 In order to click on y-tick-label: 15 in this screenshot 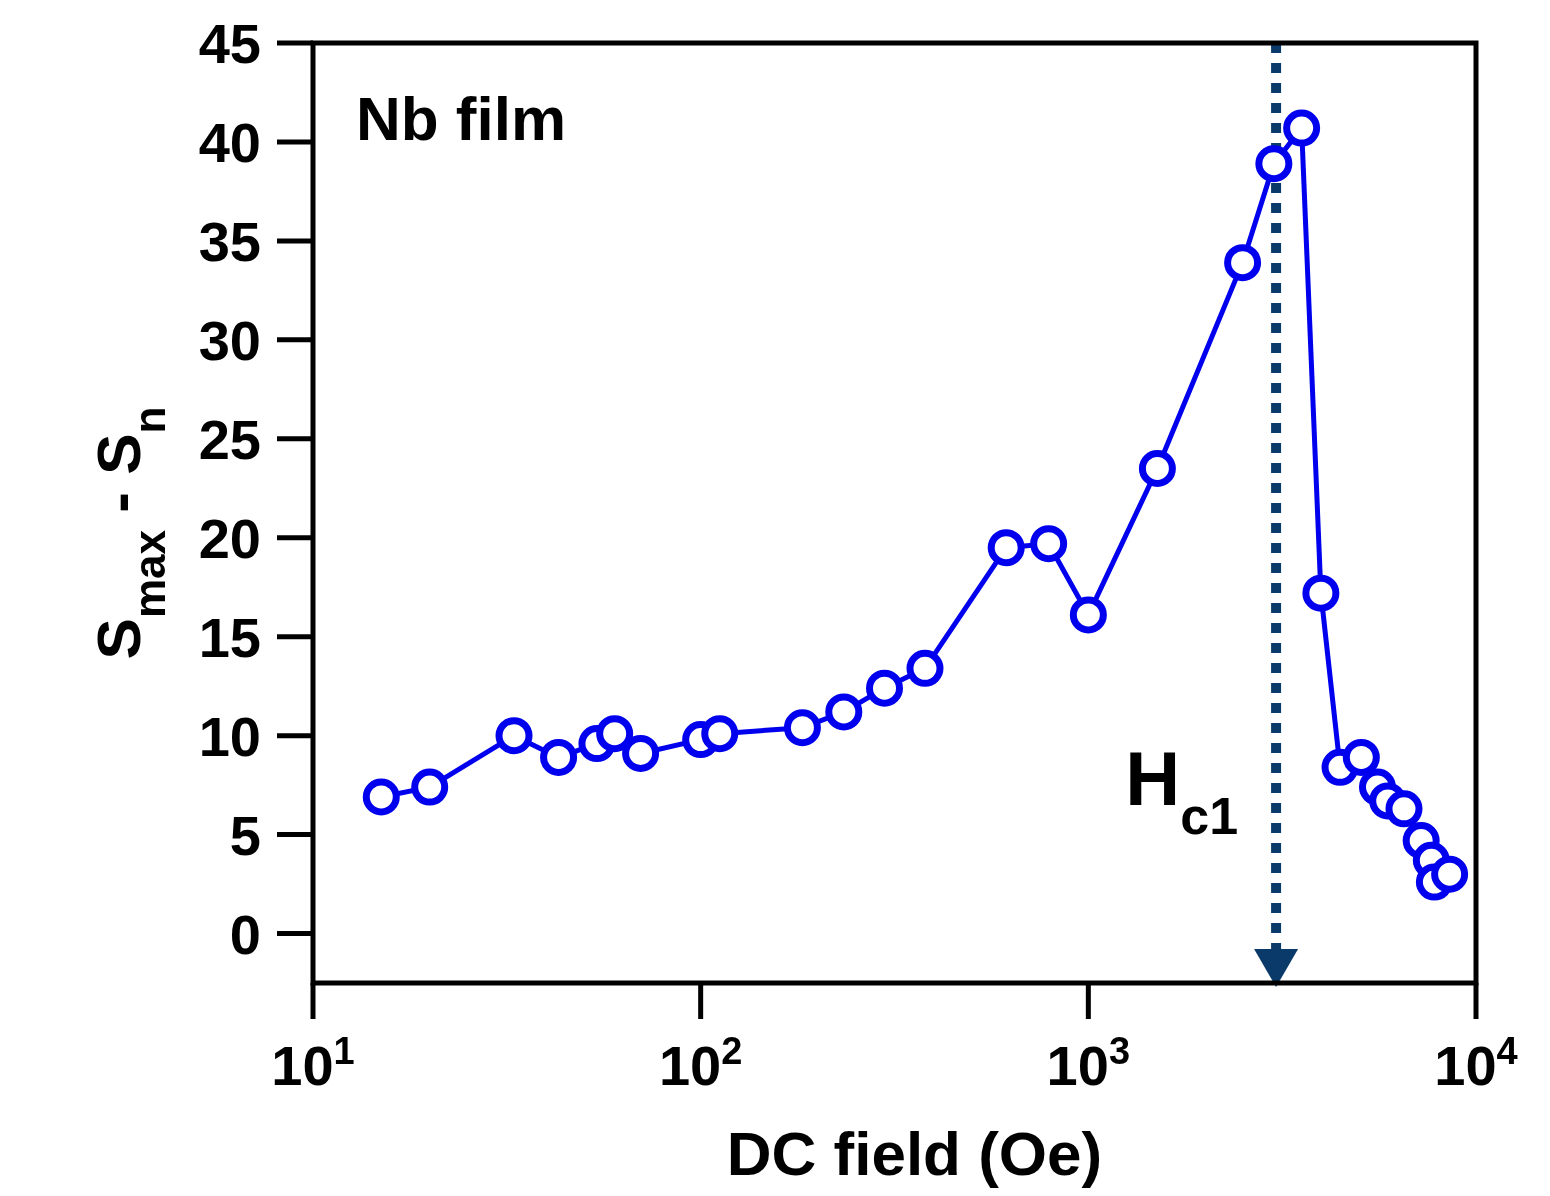, I will do `click(229, 637)`.